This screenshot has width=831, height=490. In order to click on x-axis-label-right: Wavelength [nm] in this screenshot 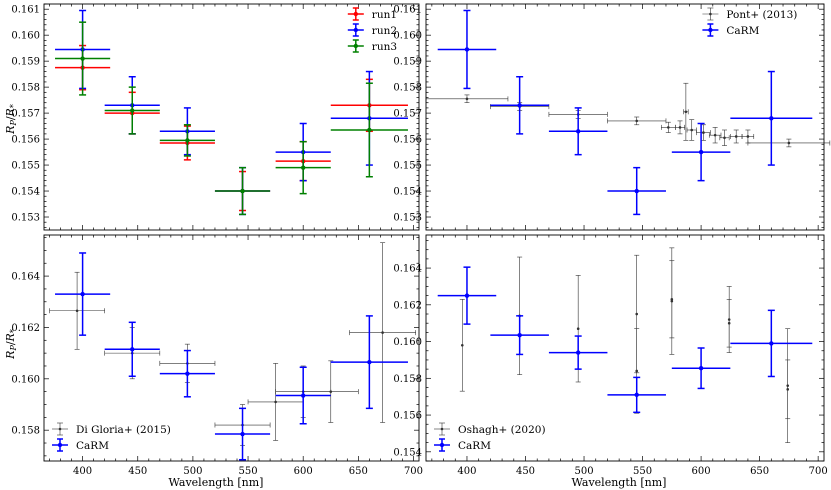, I will do `click(619, 482)`.